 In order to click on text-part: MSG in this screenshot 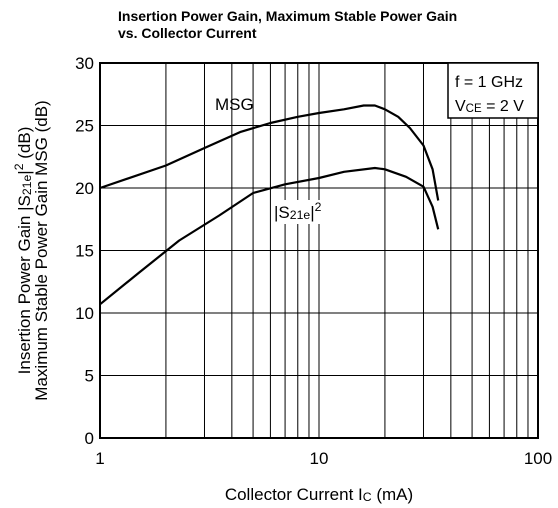, I will do `click(234, 104)`.